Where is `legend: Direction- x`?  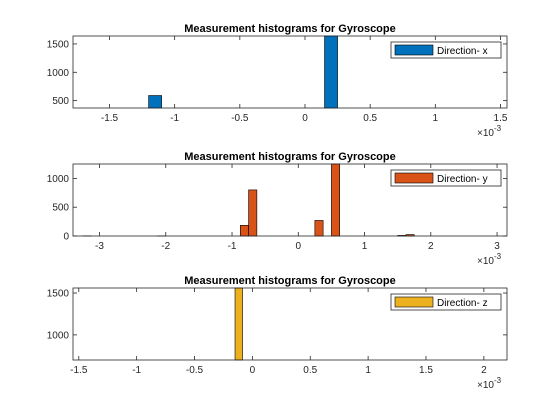
legend: Direction- x is located at coordinates (446, 50).